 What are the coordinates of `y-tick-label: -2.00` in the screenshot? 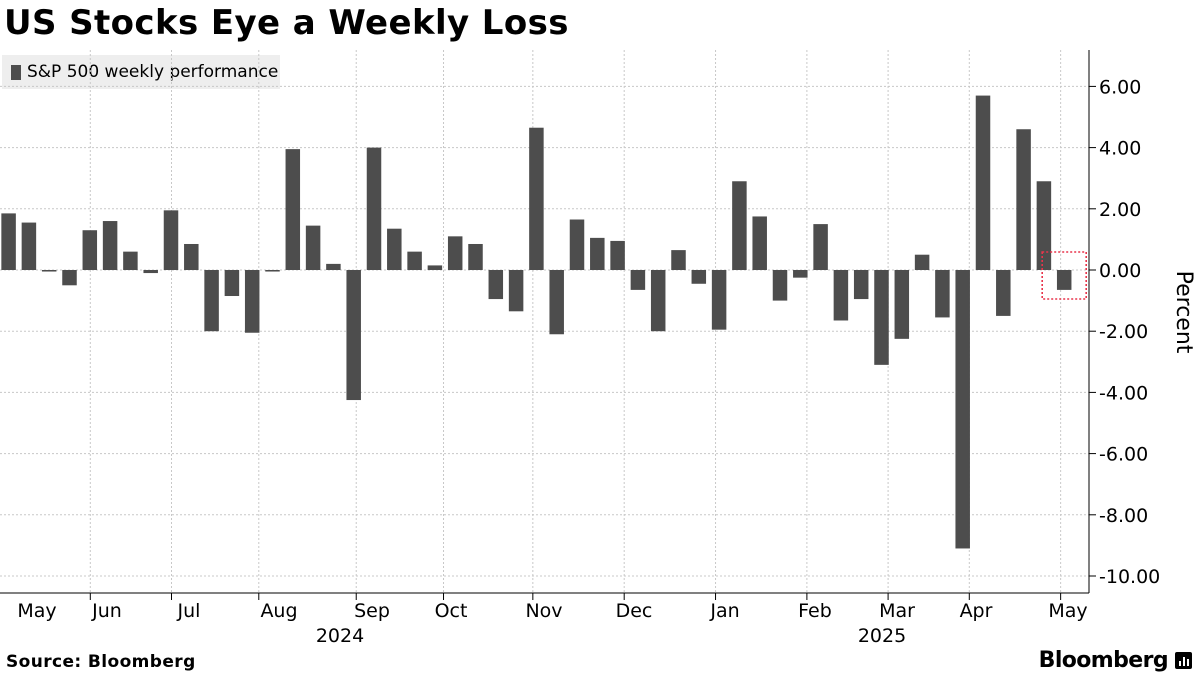 It's located at (1123, 332).